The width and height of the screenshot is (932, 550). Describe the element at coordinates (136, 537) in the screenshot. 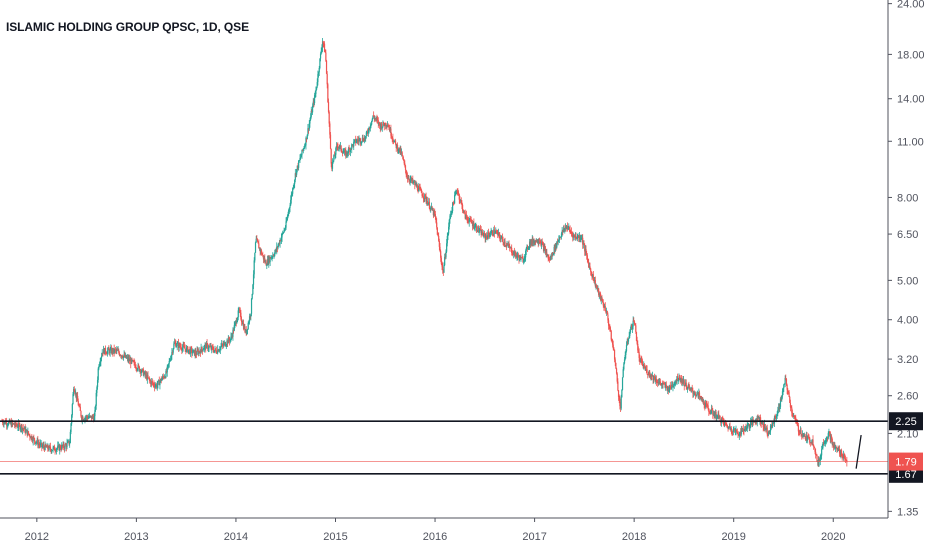

I see `time-tick-label: 2013` at that location.